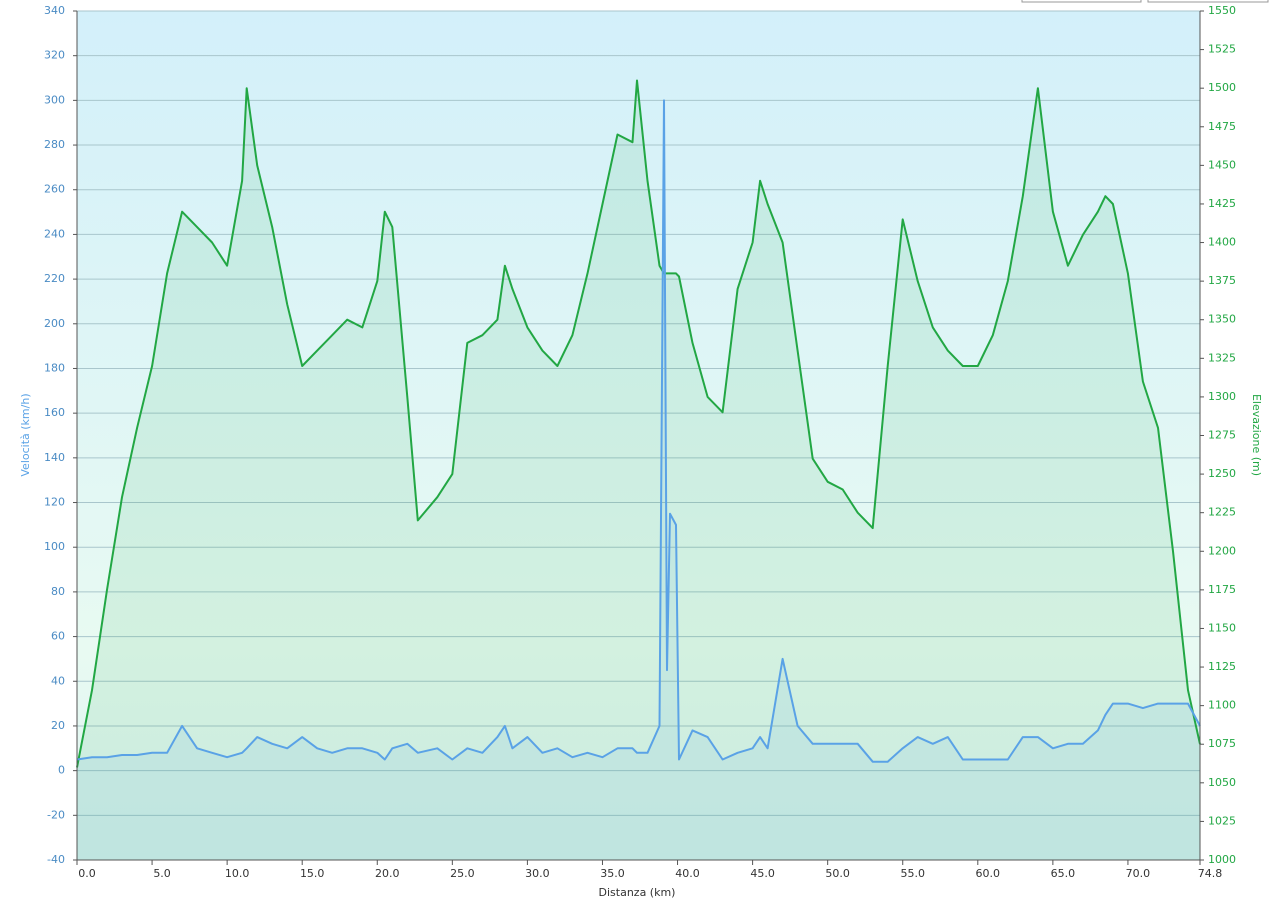  Describe the element at coordinates (1222, 164) in the screenshot. I see `y2-tick-label: 1450` at that location.